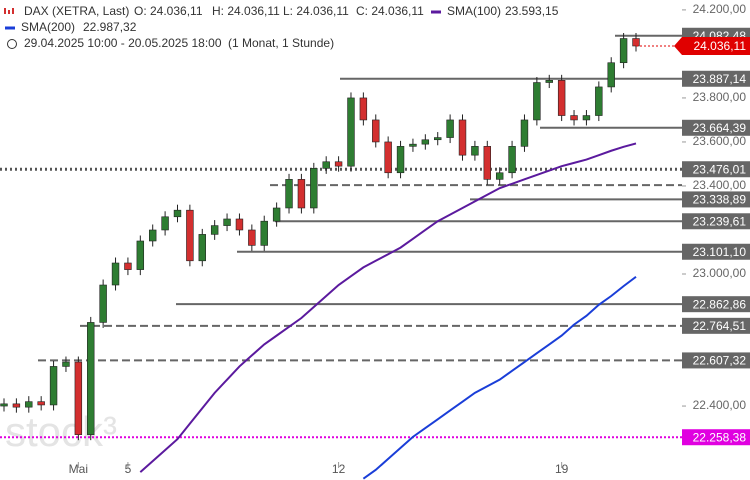  What do you see at coordinates (390, 11) in the screenshot?
I see `close: C: 24.036,11` at bounding box center [390, 11].